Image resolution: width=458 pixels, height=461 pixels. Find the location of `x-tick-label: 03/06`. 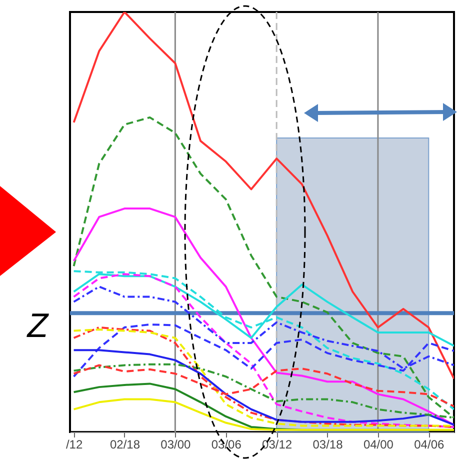

x-tick-label: 03/06 is located at coordinates (226, 445).